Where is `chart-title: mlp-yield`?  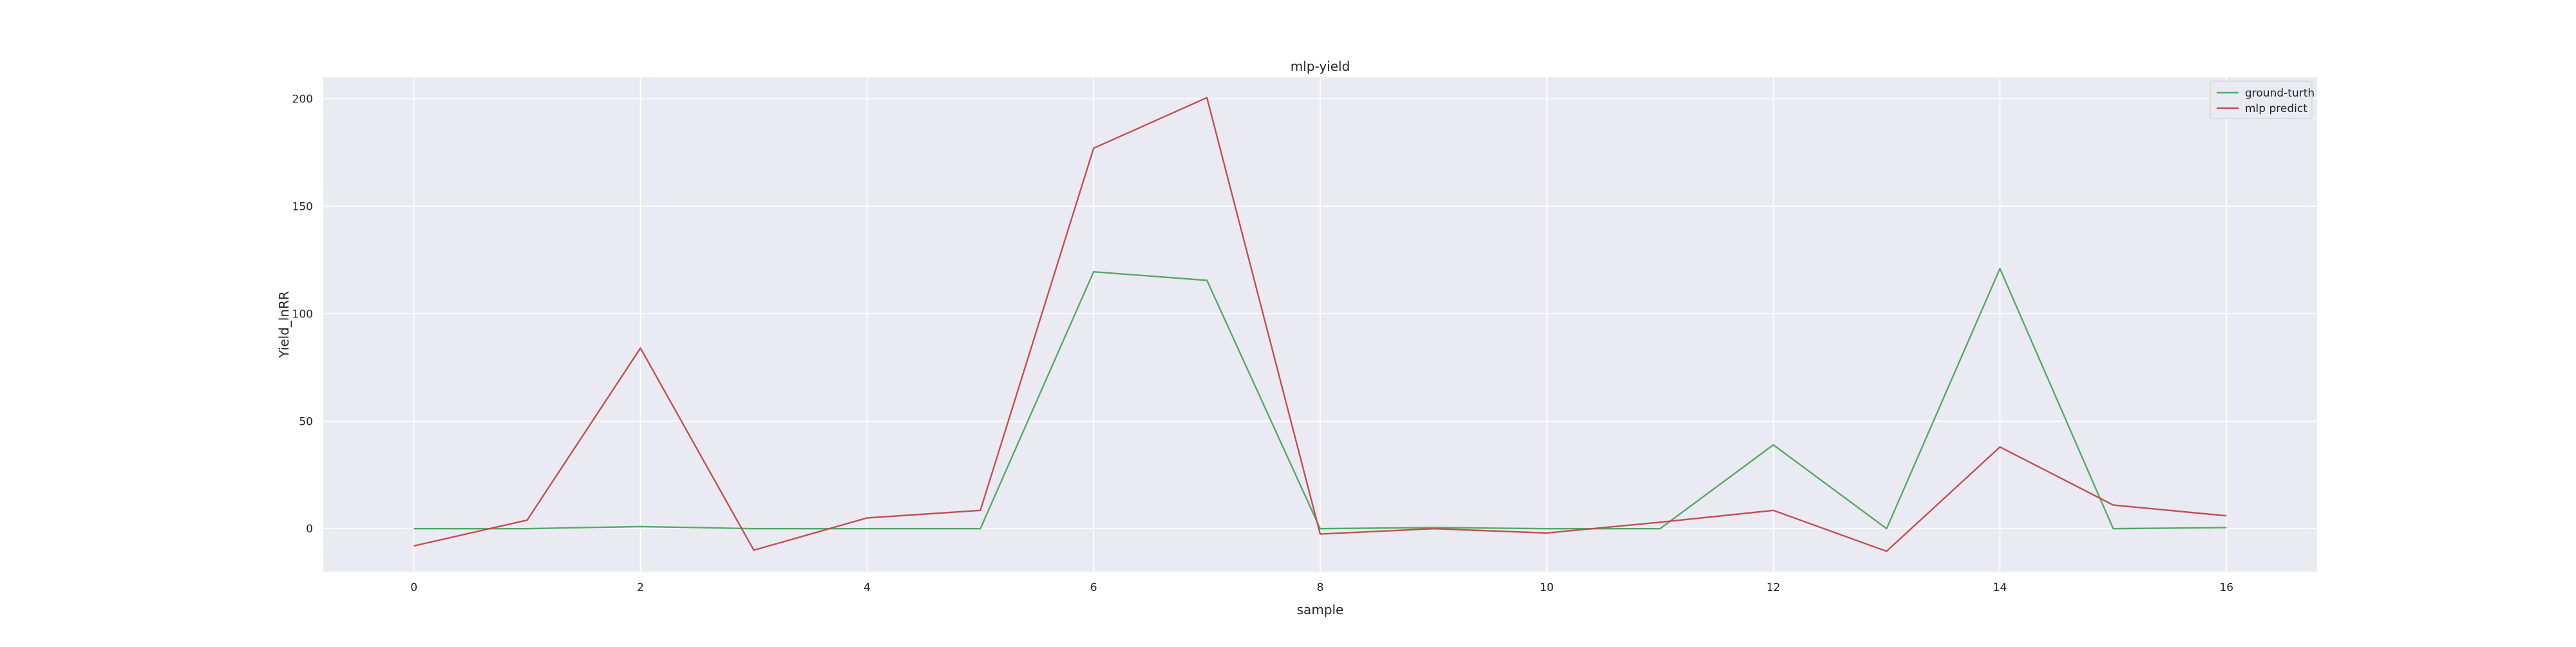
chart-title: mlp-yield is located at coordinates (1320, 66).